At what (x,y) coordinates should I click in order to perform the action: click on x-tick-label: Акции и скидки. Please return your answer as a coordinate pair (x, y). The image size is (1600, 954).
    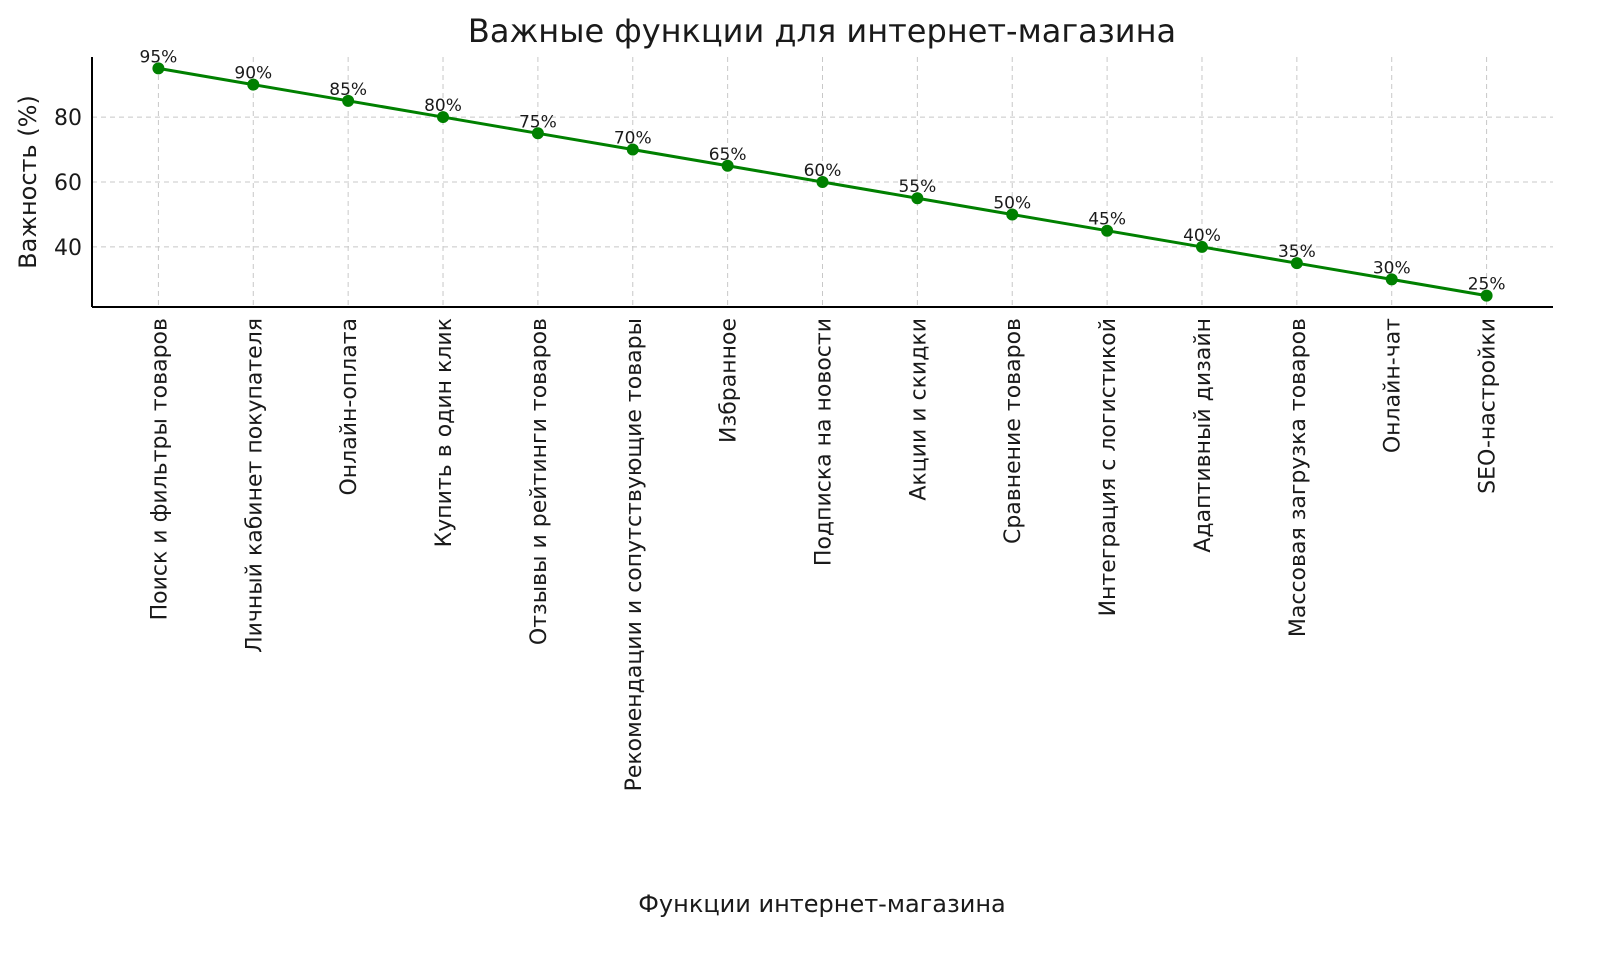
    Looking at the image, I should click on (918, 409).